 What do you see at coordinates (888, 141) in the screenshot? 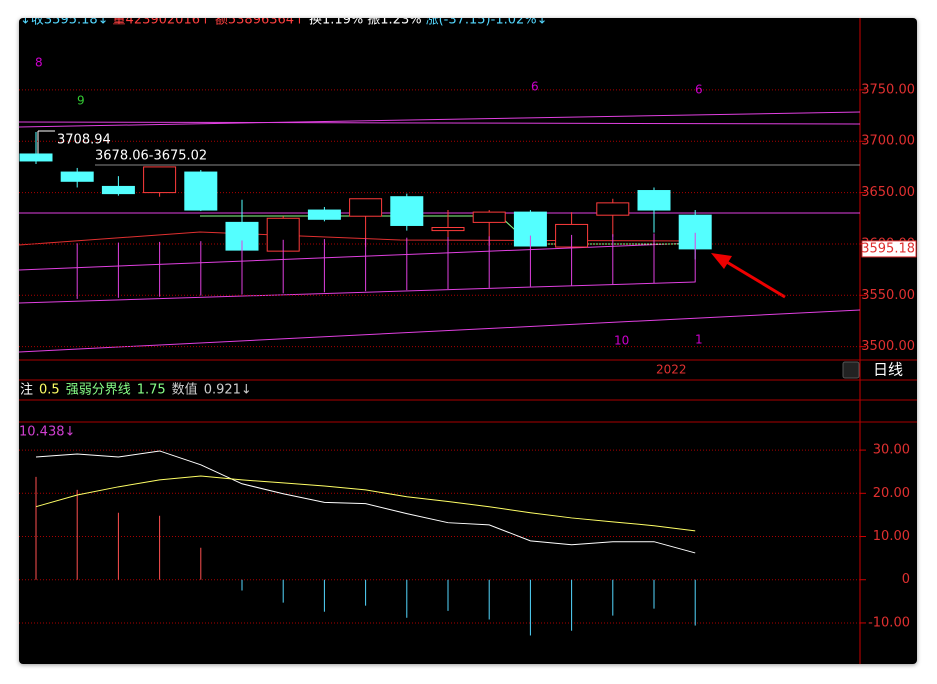
I see `y-tick-label: 3700.00` at bounding box center [888, 141].